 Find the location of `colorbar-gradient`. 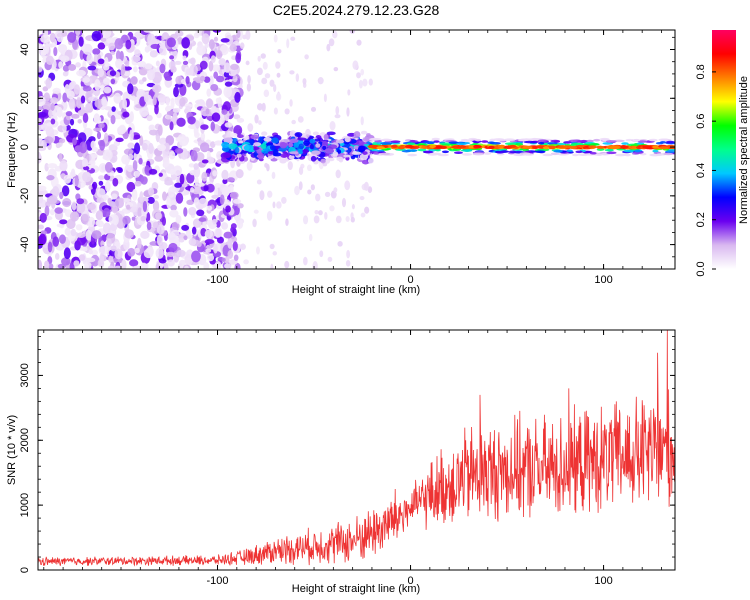

colorbar-gradient is located at coordinates (724, 149).